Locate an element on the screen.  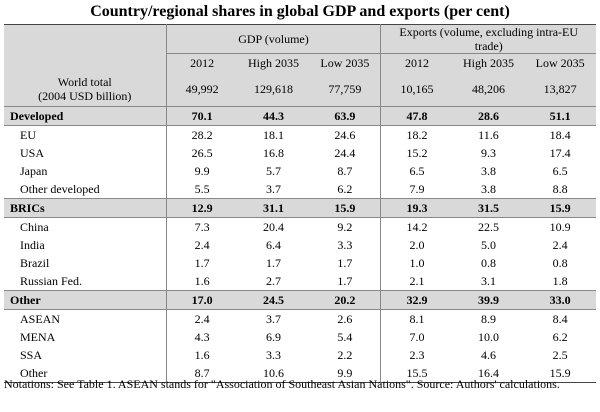
cell: 5.5 is located at coordinates (202, 189).